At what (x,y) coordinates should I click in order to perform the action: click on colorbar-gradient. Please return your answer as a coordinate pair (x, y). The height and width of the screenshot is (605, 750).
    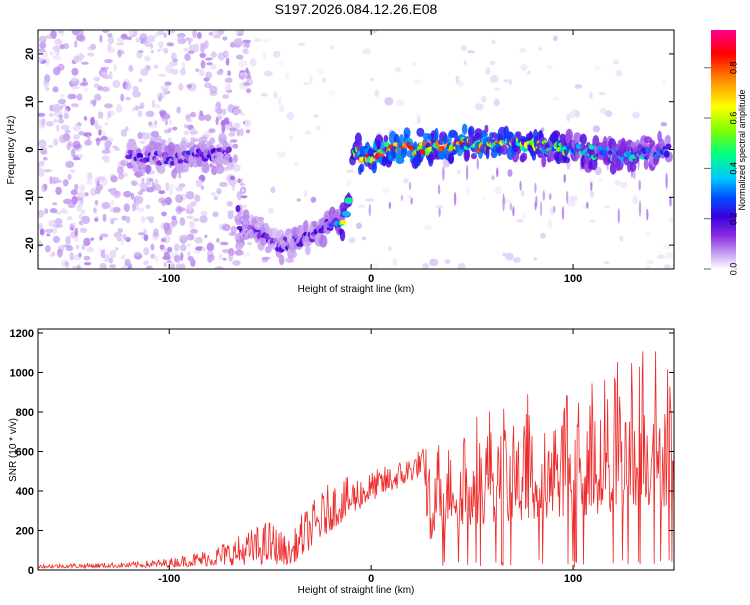
    Looking at the image, I should click on (723, 149).